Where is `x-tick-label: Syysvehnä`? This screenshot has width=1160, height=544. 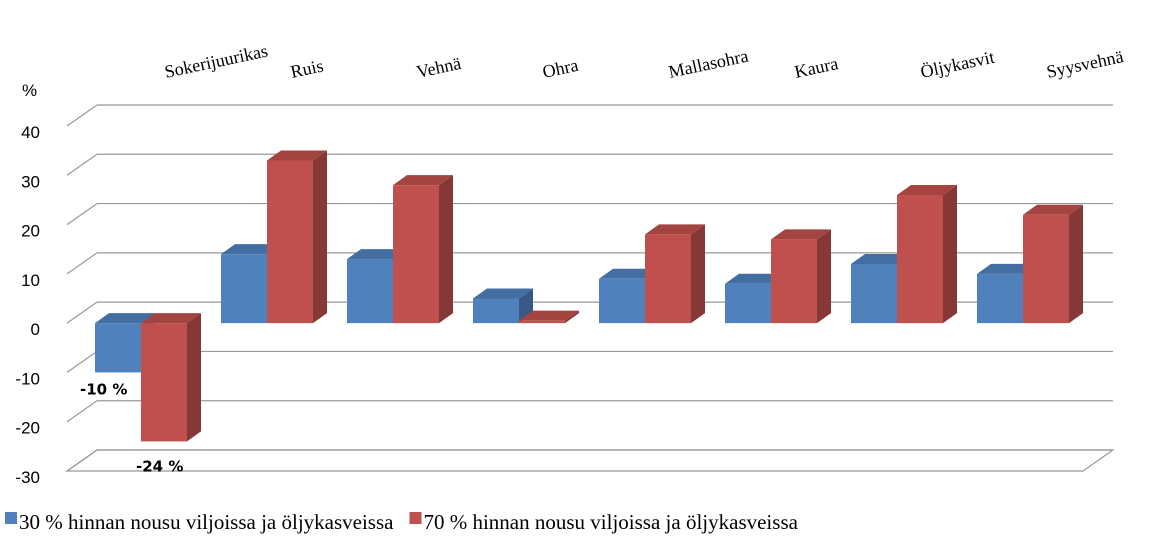 x-tick-label: Syysvehnä is located at coordinates (1085, 64).